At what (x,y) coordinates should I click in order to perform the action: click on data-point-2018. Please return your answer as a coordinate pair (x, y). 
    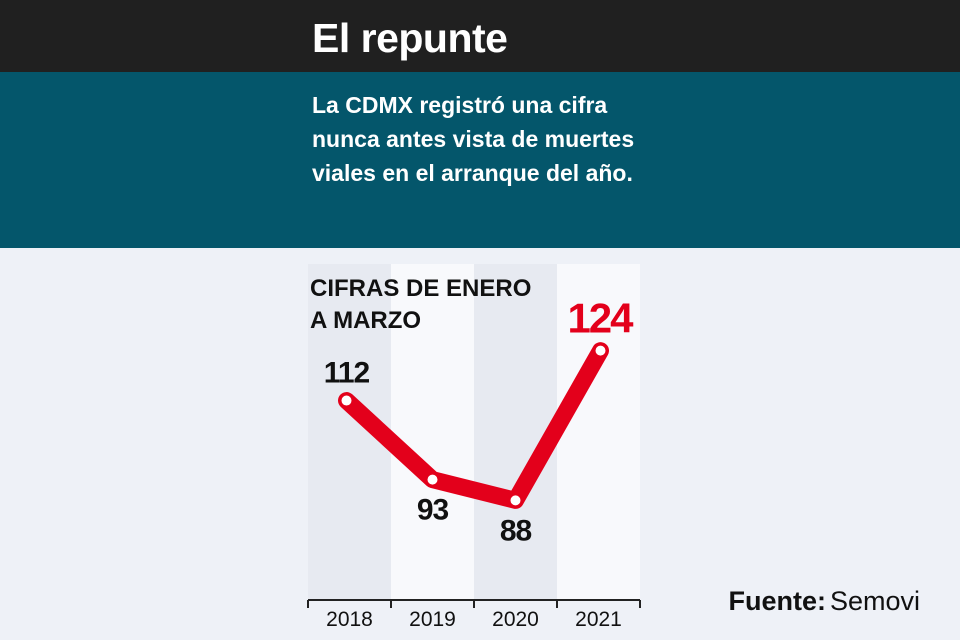
    Looking at the image, I should click on (346, 400).